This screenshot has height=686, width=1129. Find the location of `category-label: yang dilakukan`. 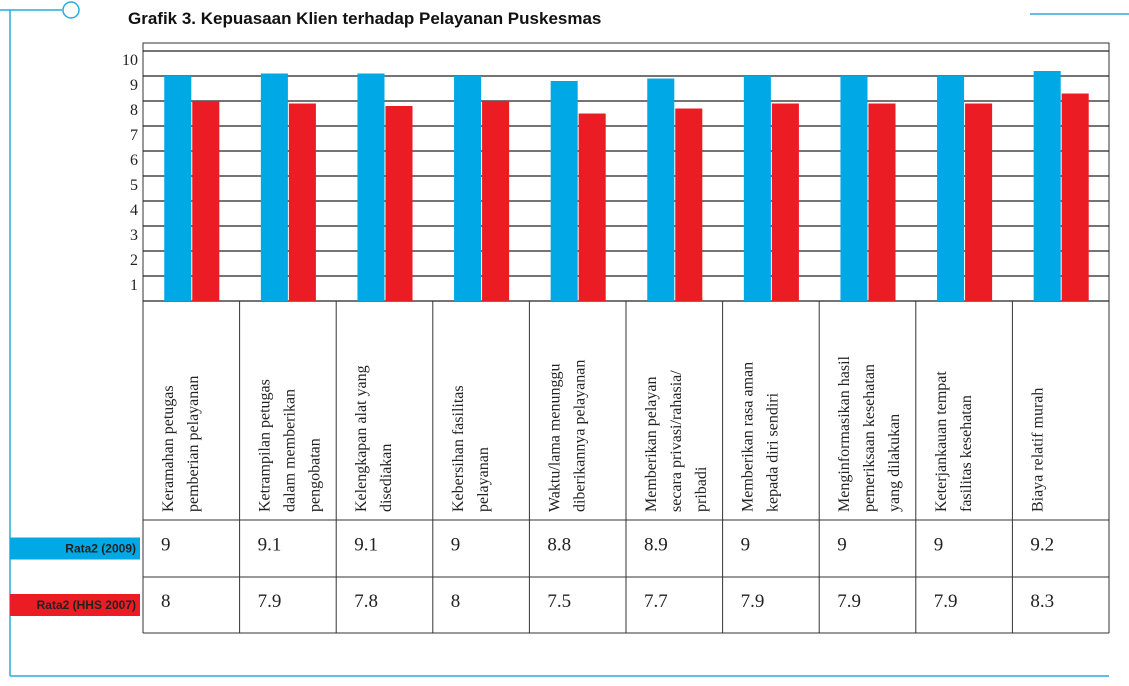

category-label: yang dilakukan is located at coordinates (894, 463).